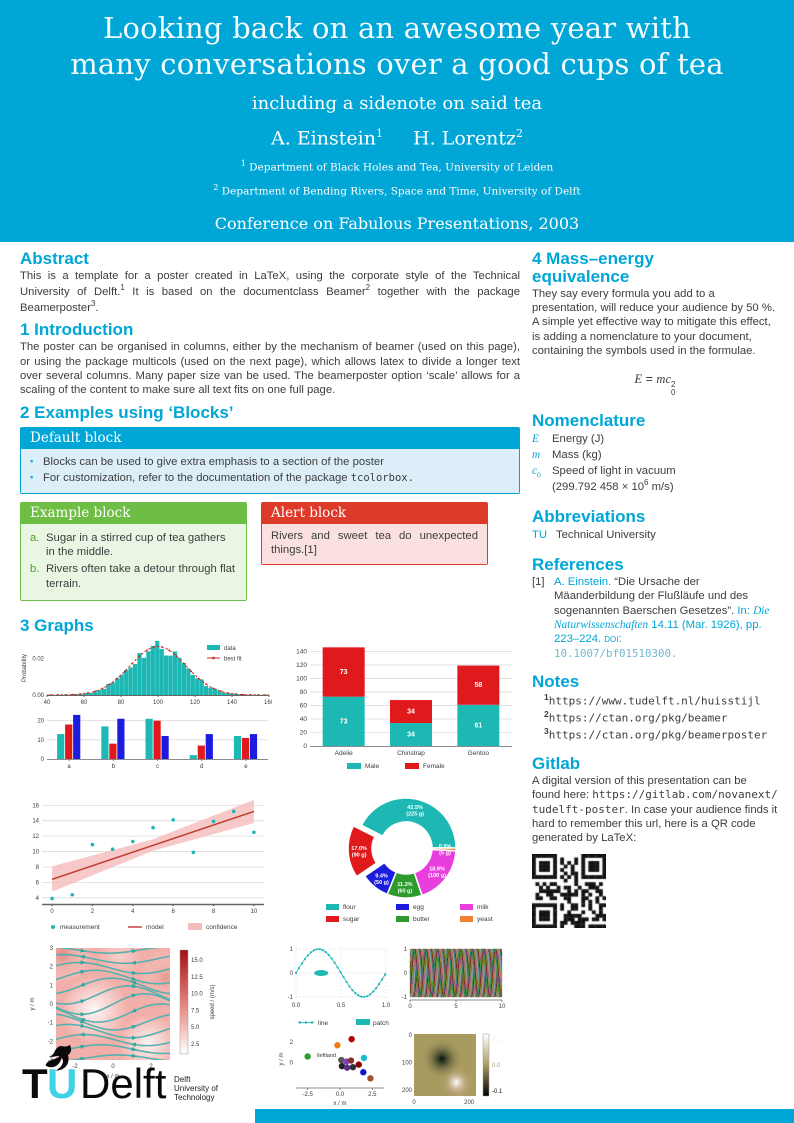  What do you see at coordinates (336, 1072) in the screenshot?
I see `cluster-scatter-plot` at bounding box center [336, 1072].